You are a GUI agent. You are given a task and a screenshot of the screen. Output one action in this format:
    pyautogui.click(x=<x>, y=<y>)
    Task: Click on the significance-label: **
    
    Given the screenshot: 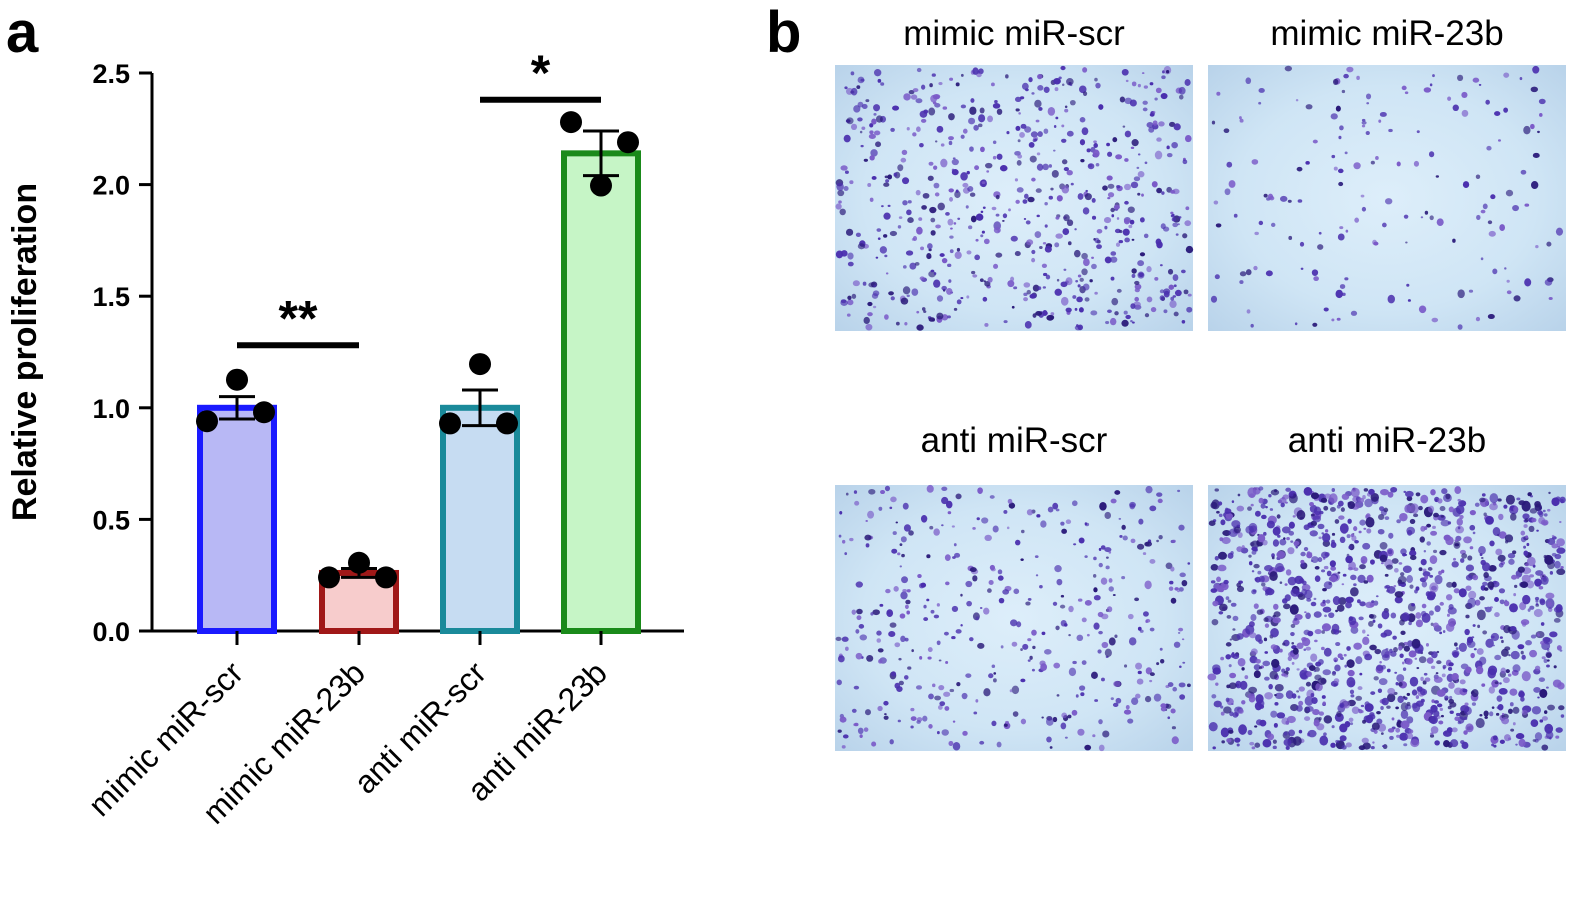 What is the action you would take?
    pyautogui.click(x=298, y=318)
    